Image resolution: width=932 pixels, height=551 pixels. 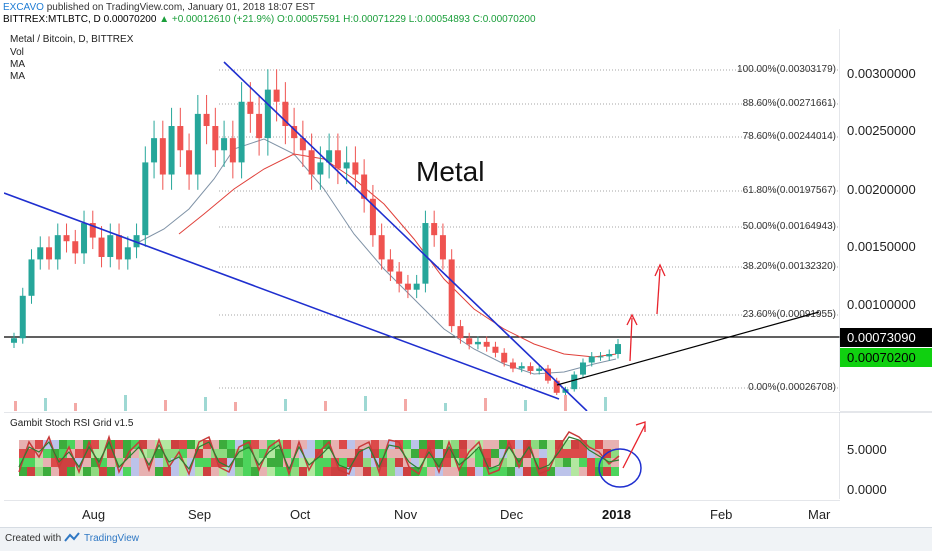 What do you see at coordinates (33, 538) in the screenshot?
I see `footer-created: Created with` at bounding box center [33, 538].